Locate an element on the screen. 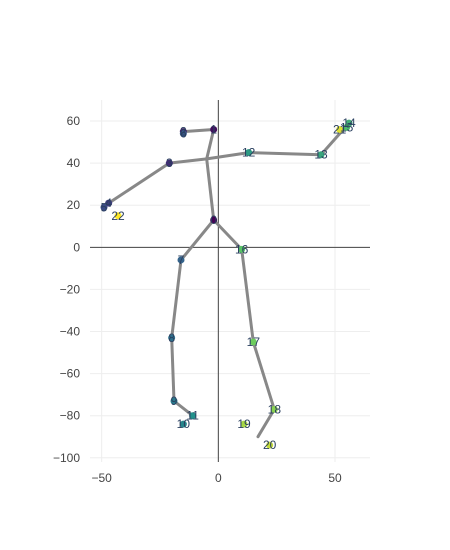 Image resolution: width=450 pixels, height=550 pixels. point-label: 10 is located at coordinates (184, 424).